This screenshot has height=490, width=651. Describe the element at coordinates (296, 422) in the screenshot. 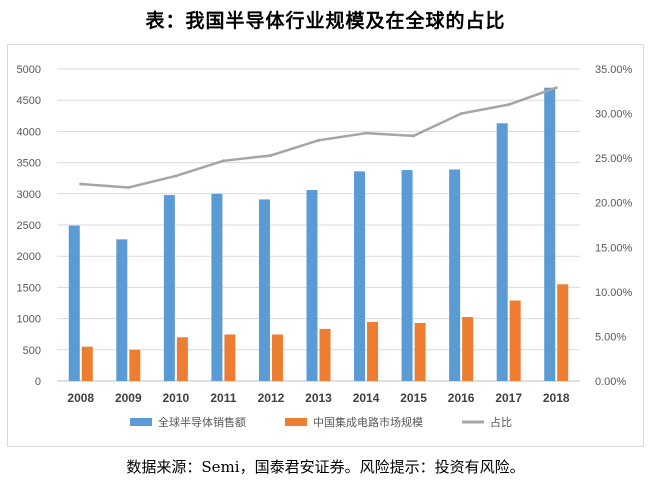

I see `legend-swatch-china` at that location.